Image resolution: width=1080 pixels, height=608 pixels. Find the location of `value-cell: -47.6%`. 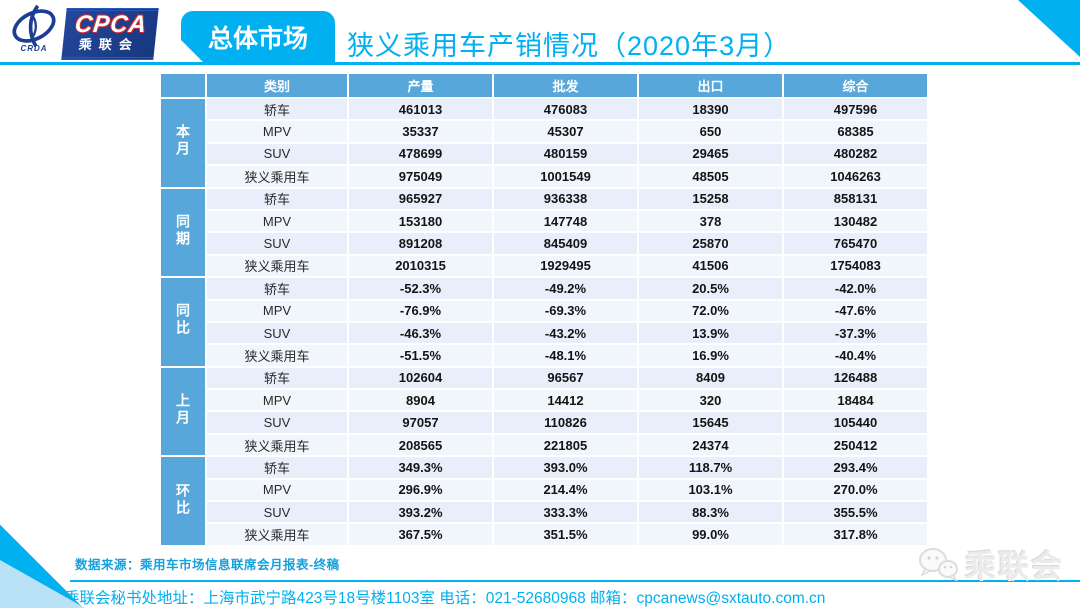

value-cell: -47.6% is located at coordinates (855, 310).